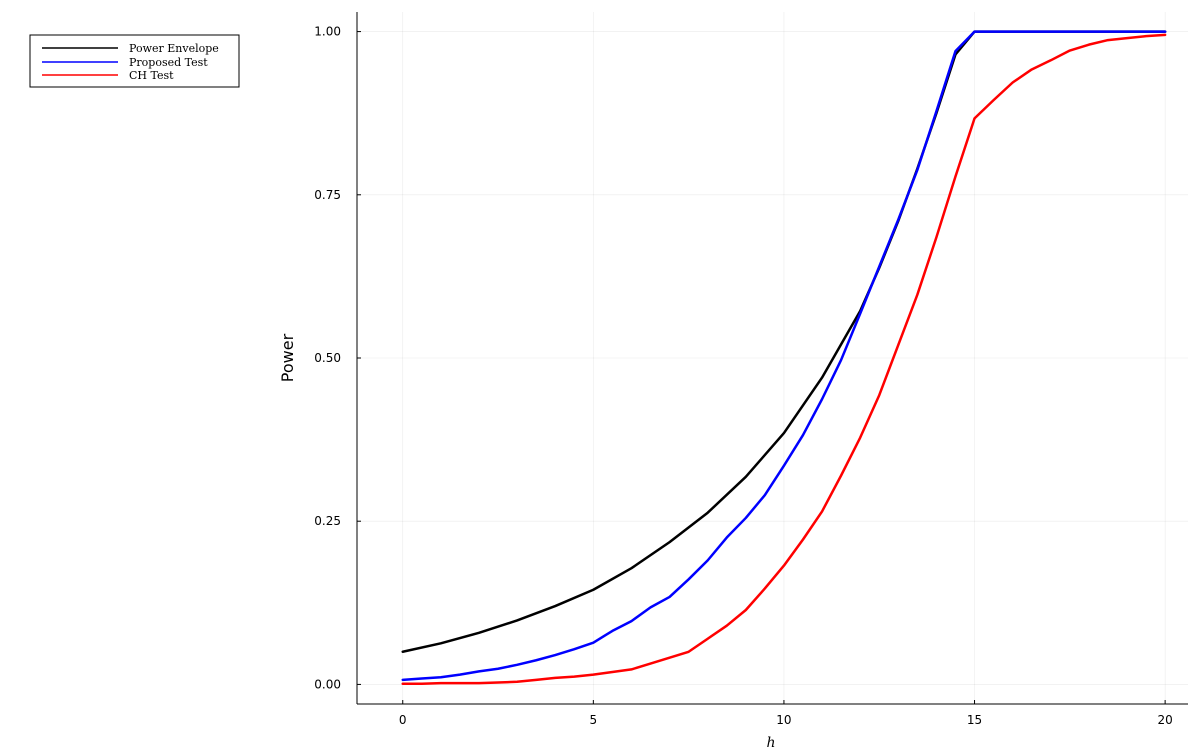 This screenshot has height=750, width=1200. I want to click on legend-label-power-envelope: Power Envelope, so click(174, 48).